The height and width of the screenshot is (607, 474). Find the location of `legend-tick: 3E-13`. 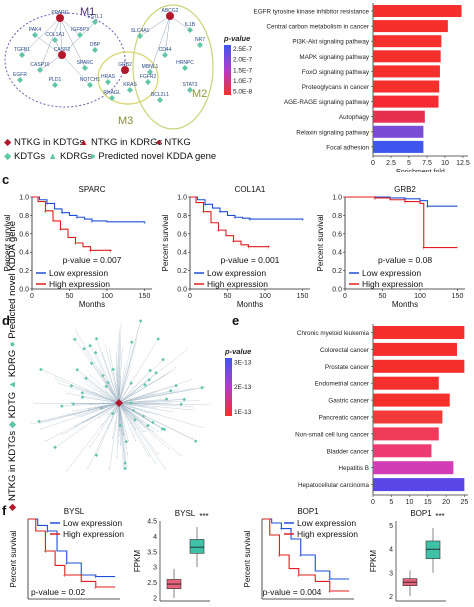

legend-tick: 3E-13 is located at coordinates (243, 363).